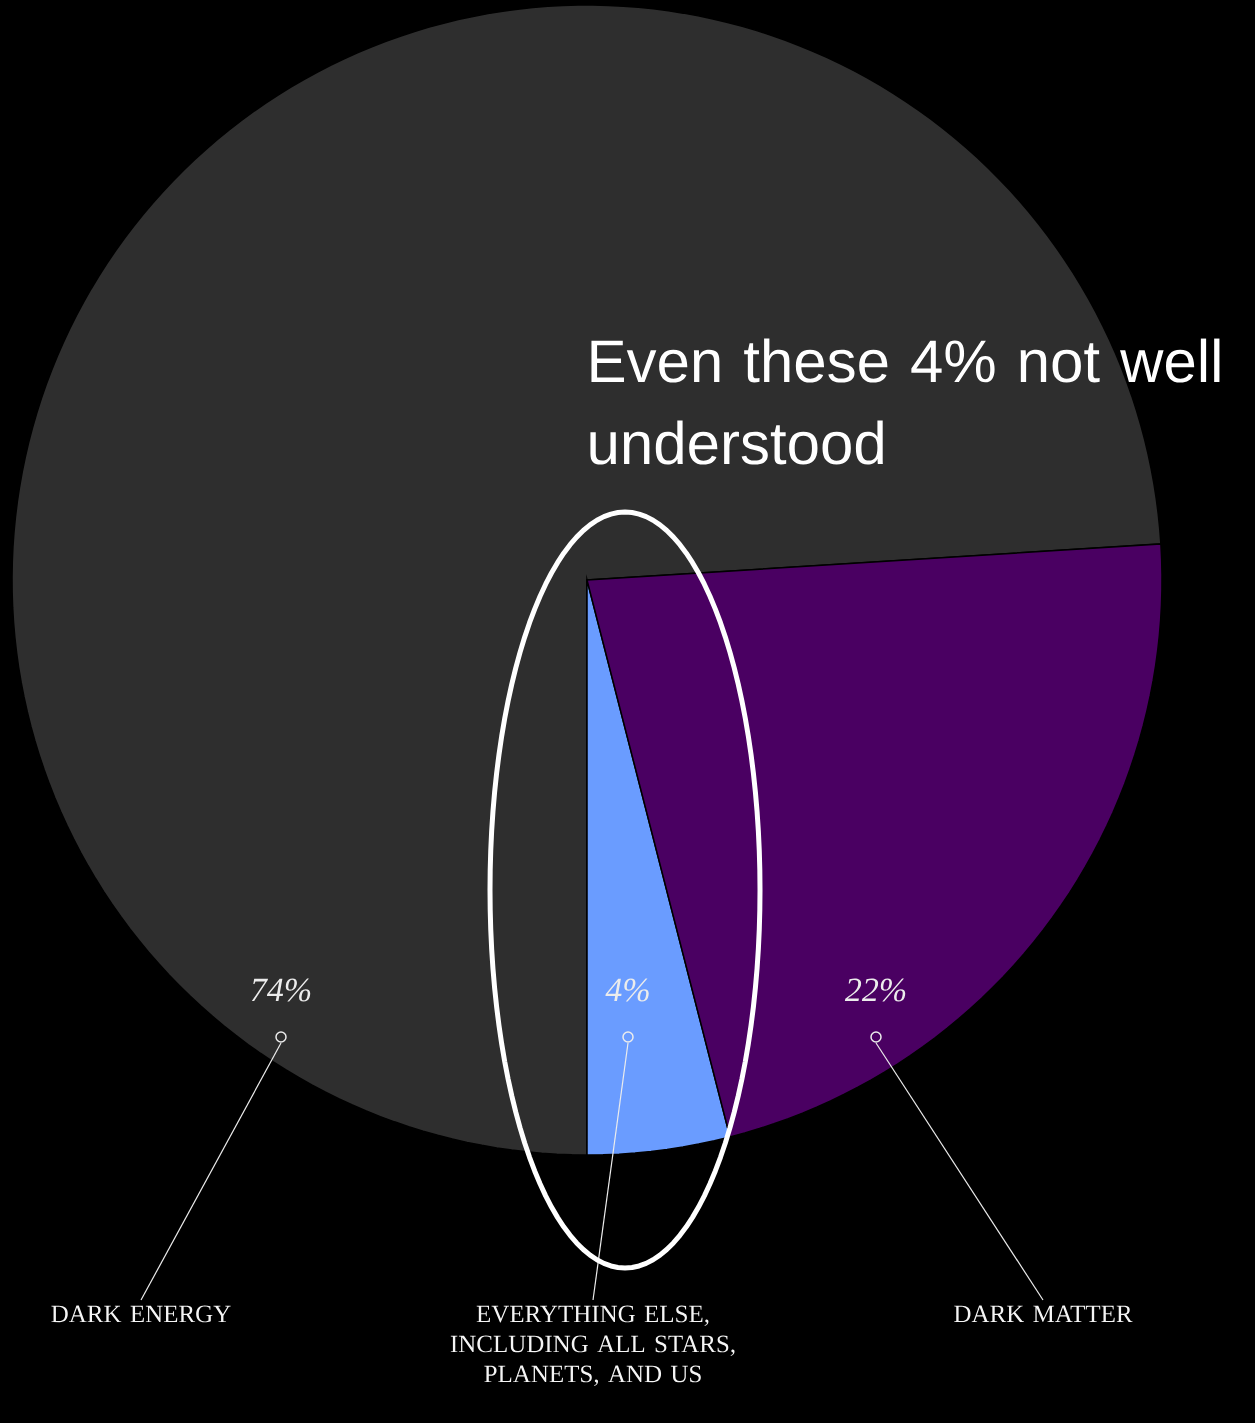 The width and height of the screenshot is (1255, 1423). I want to click on slice-label: DARK ENERGY, so click(141, 1314).